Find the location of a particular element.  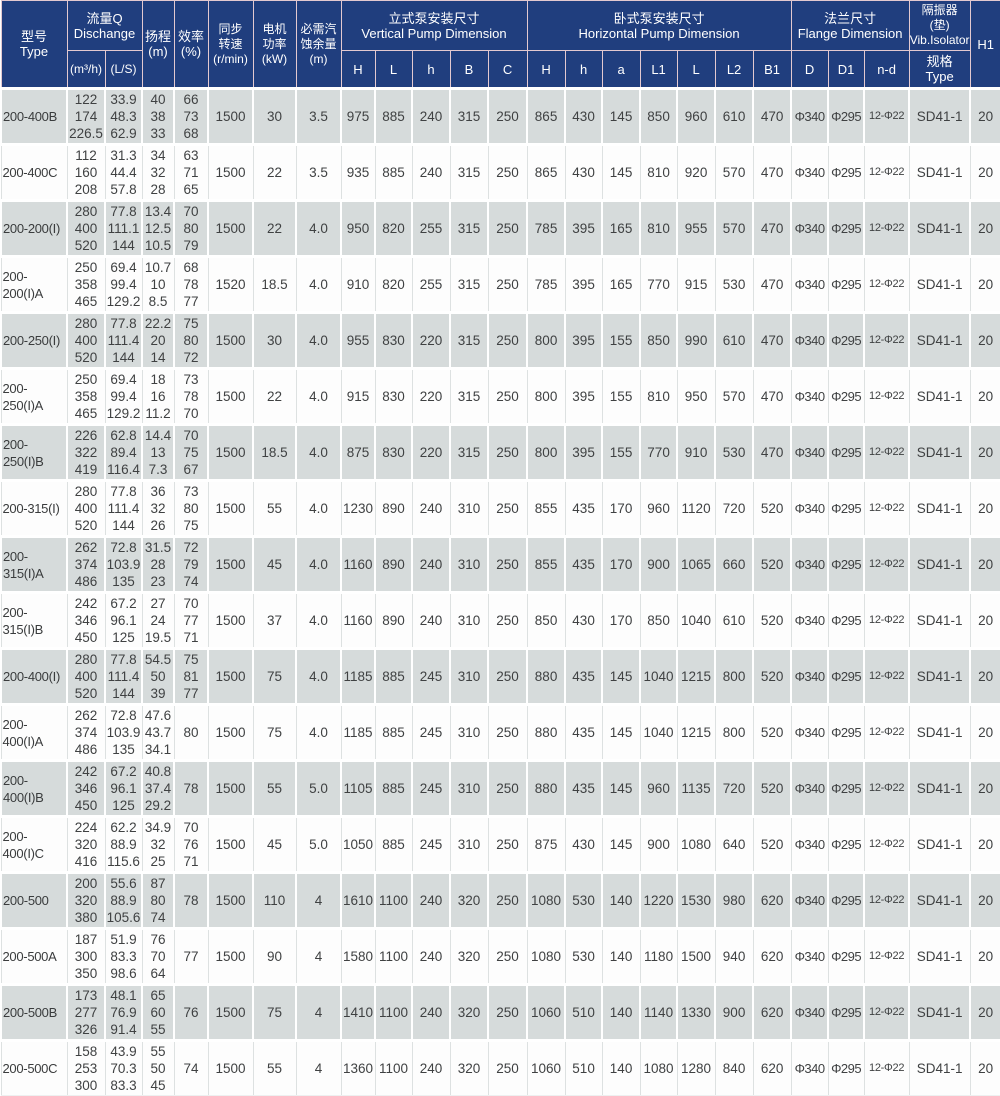

col-header-hz-L: L is located at coordinates (696, 69).